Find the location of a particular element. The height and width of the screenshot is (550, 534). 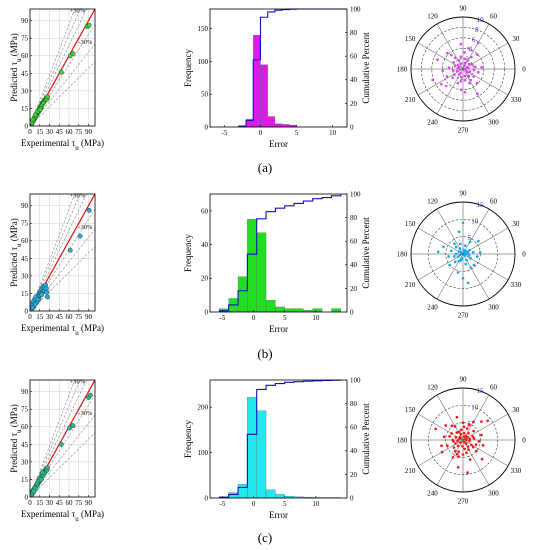

polar-spoke is located at coordinates (463, 69).